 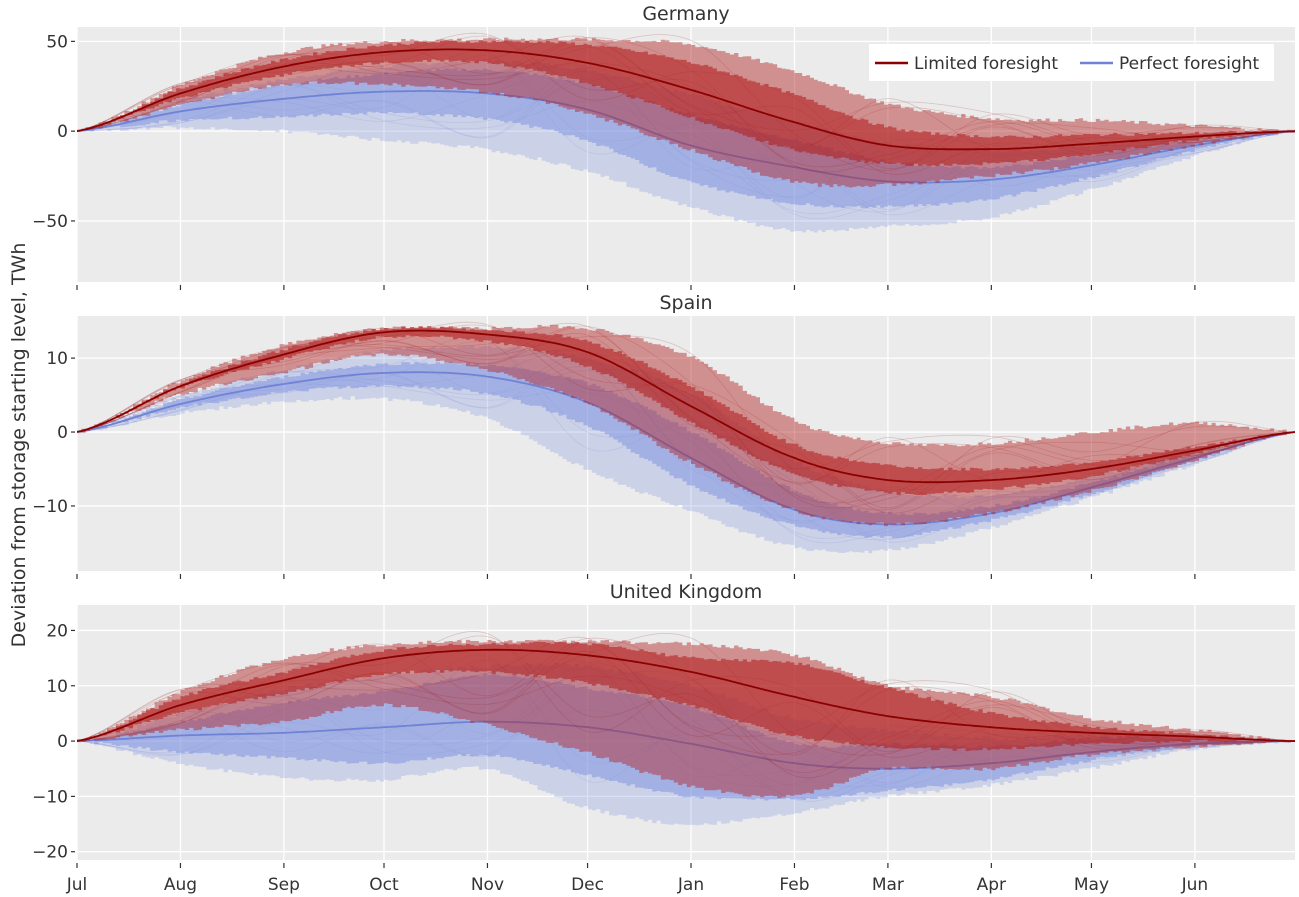 I want to click on x-tick-label: Jun, so click(x=1195, y=885).